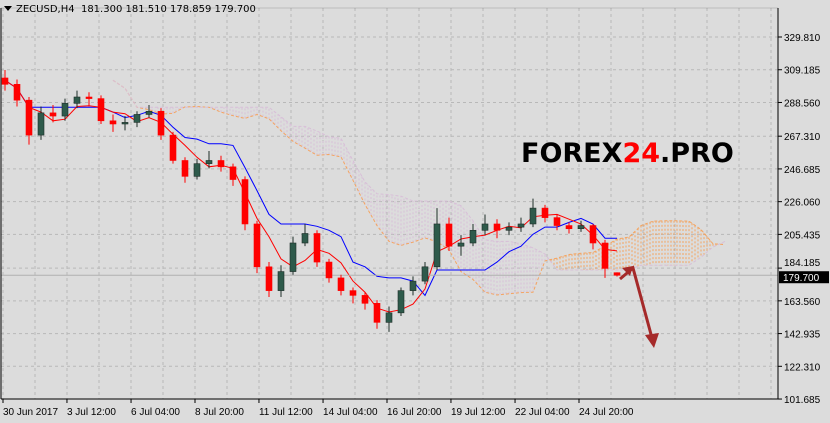 The image size is (830, 423). I want to click on y-tick-label: 226.060, so click(802, 203).